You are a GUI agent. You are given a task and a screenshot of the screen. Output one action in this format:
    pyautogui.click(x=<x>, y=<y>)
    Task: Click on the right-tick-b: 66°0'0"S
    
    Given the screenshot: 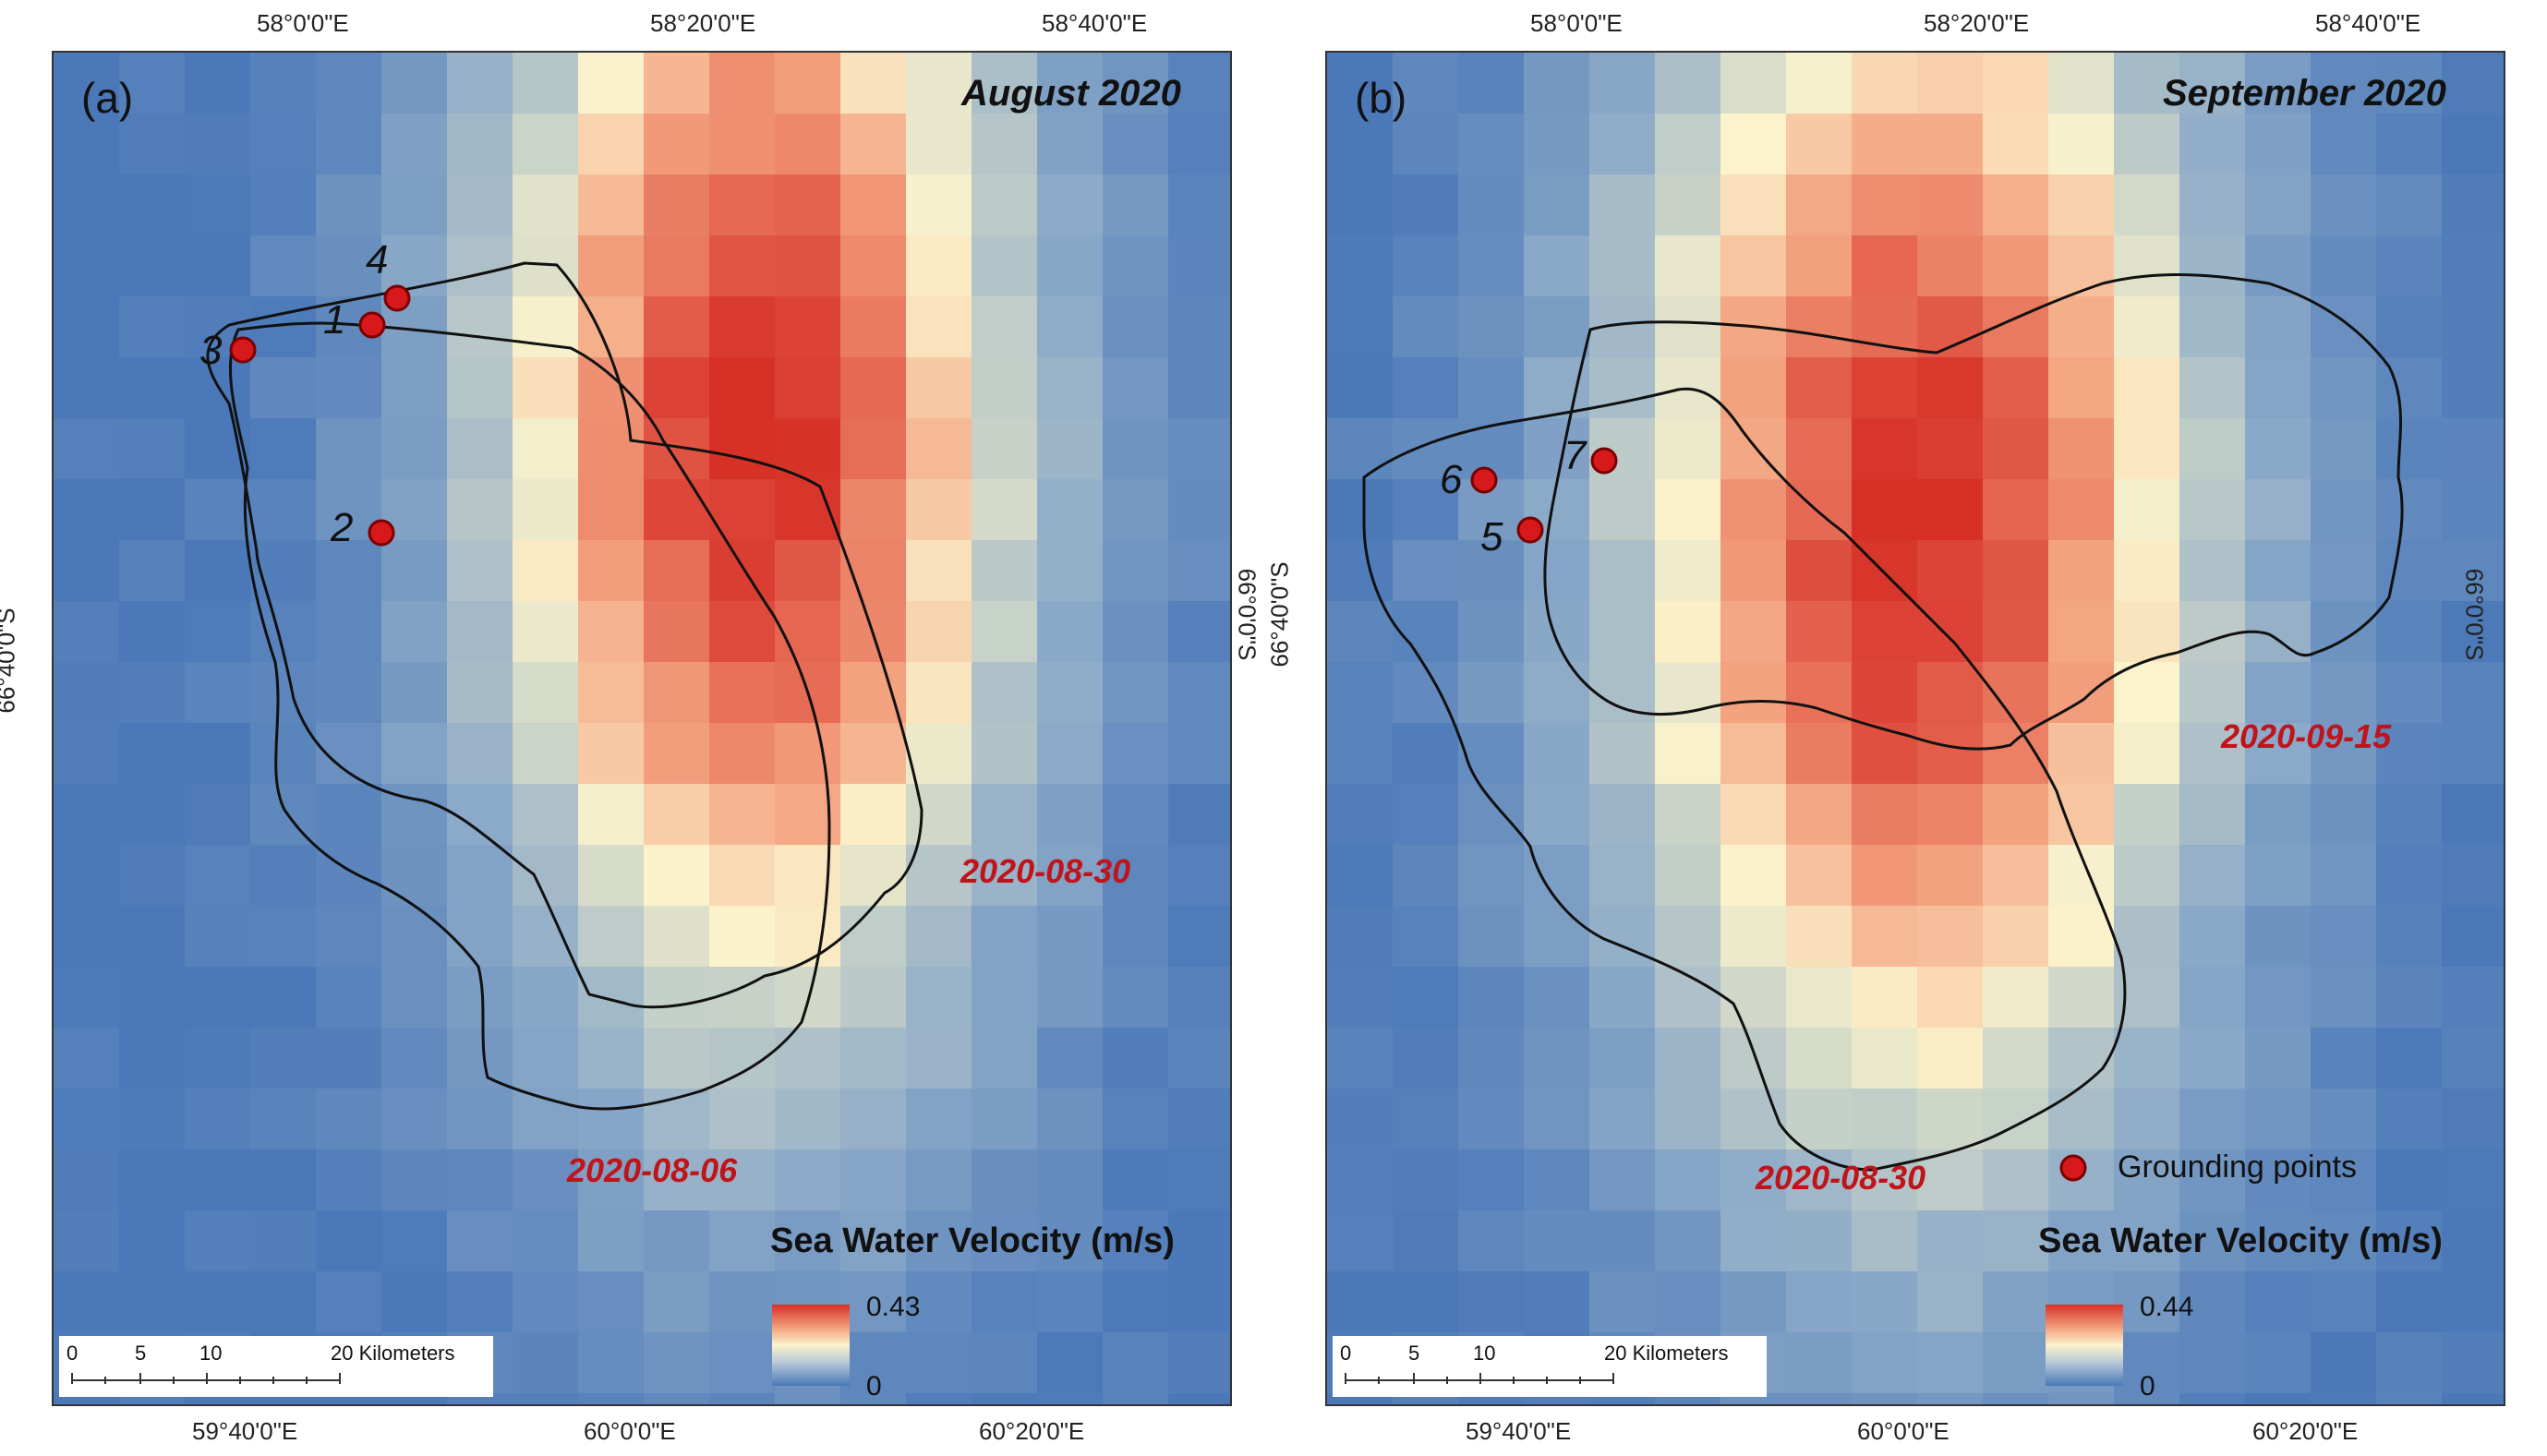 What is the action you would take?
    pyautogui.click(x=2475, y=614)
    